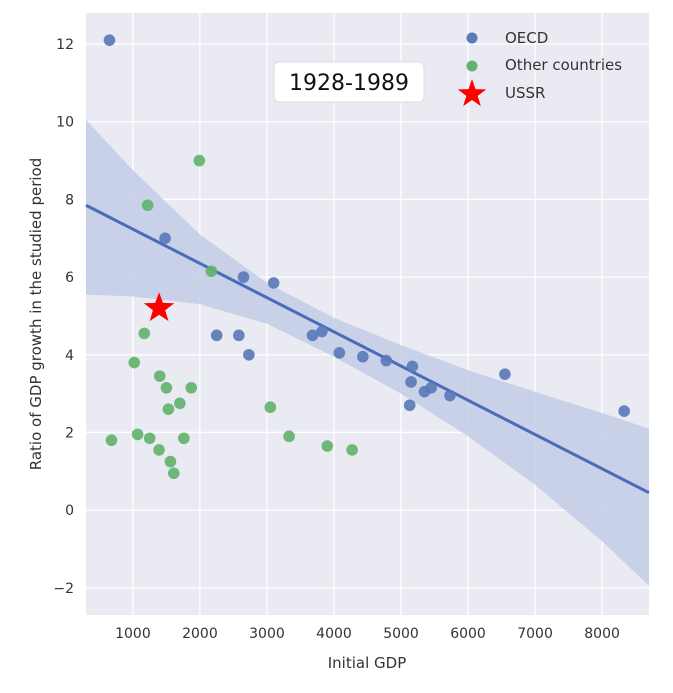  Describe the element at coordinates (468, 634) in the screenshot. I see `x-tick-label: 6000` at that location.